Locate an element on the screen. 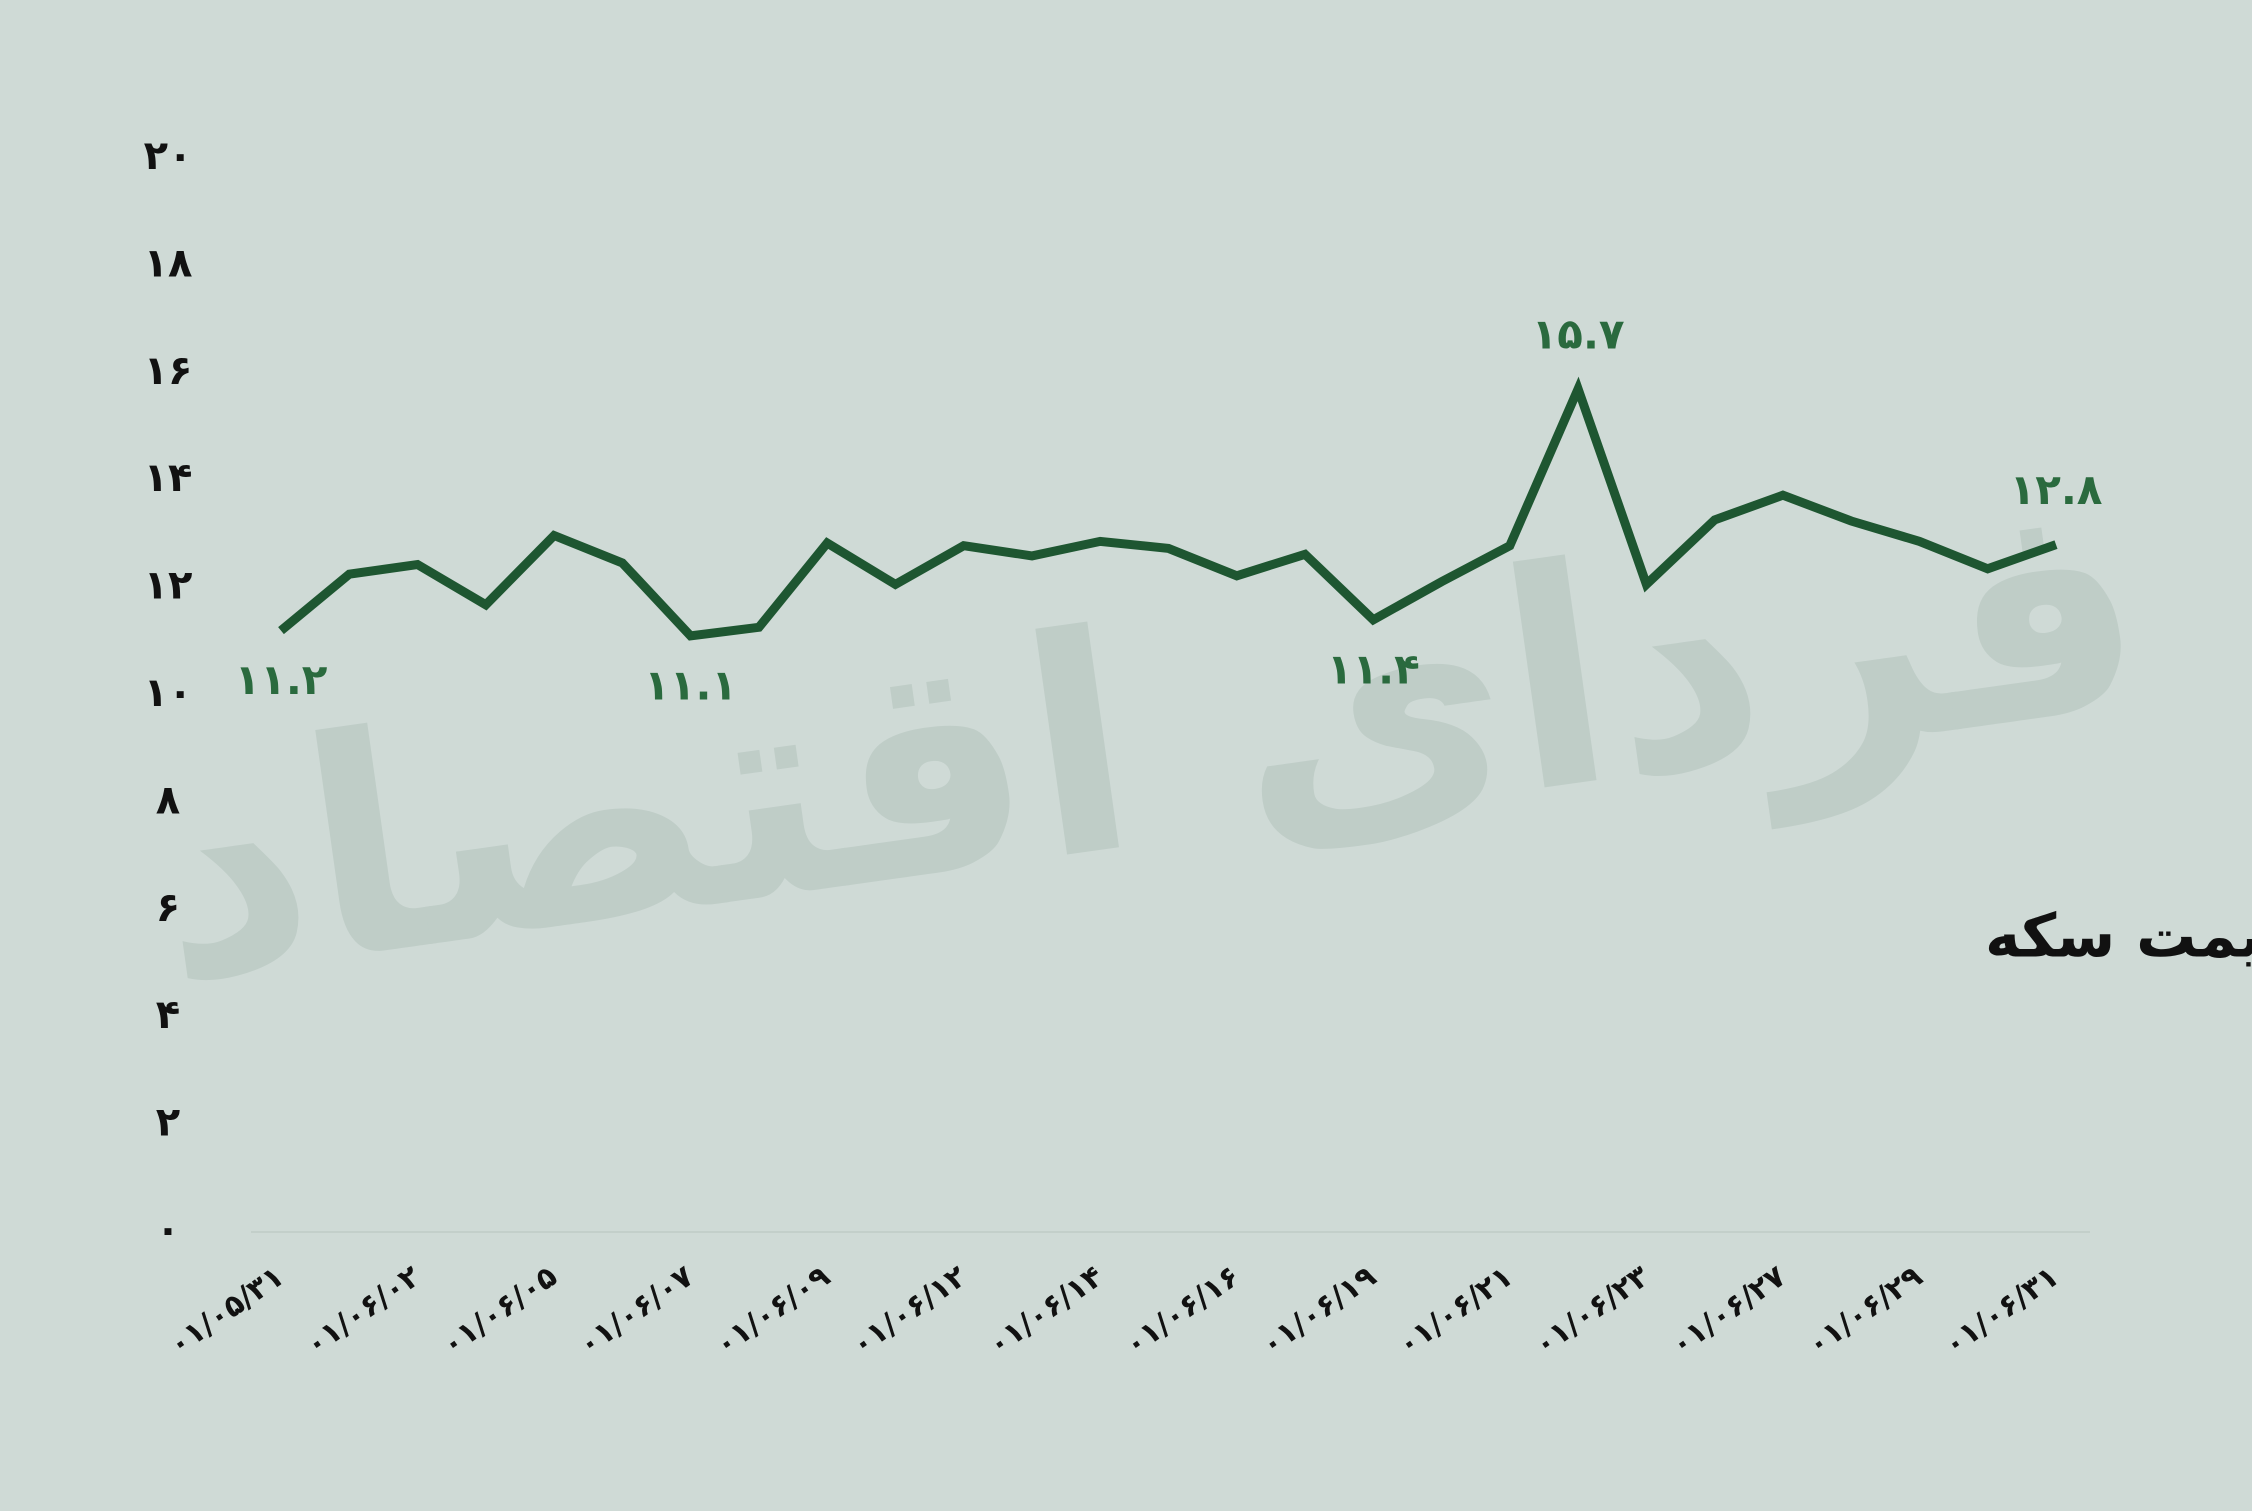  value-label: ۱۲.۸ is located at coordinates (2056, 489).